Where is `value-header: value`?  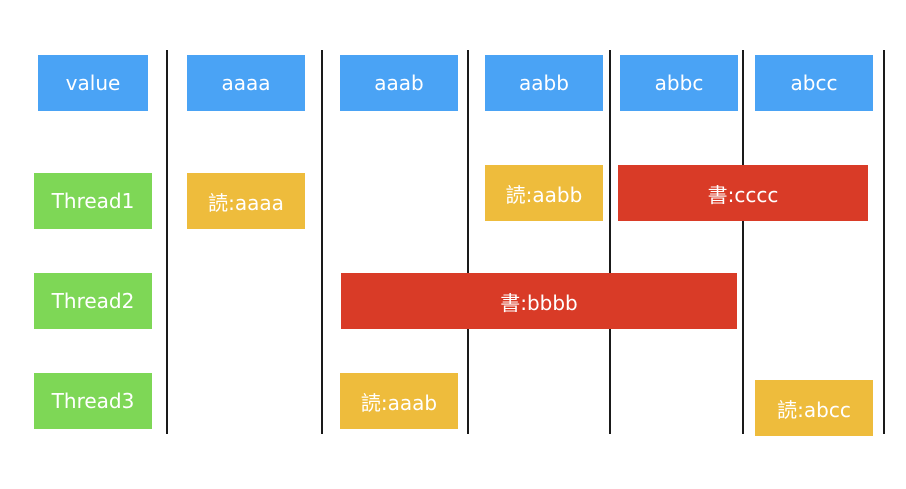
value-header: value is located at coordinates (93, 83).